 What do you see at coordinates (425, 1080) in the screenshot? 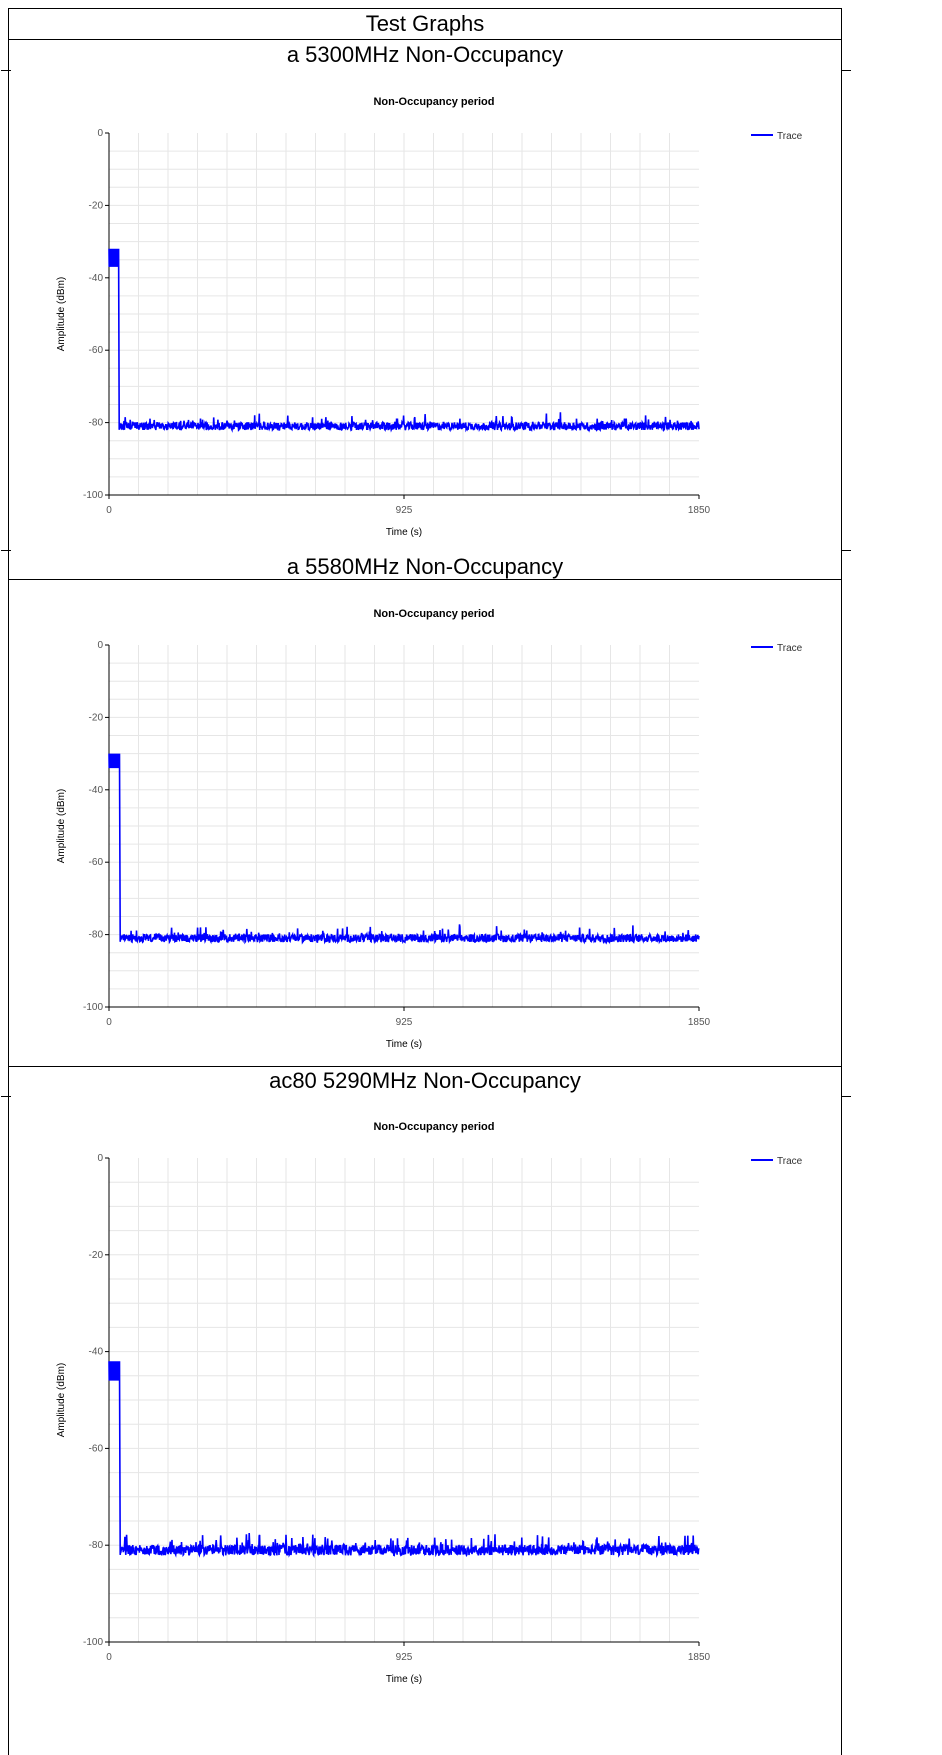
I see `section-title: ac80 5290MHz Non-Occupancy` at bounding box center [425, 1080].